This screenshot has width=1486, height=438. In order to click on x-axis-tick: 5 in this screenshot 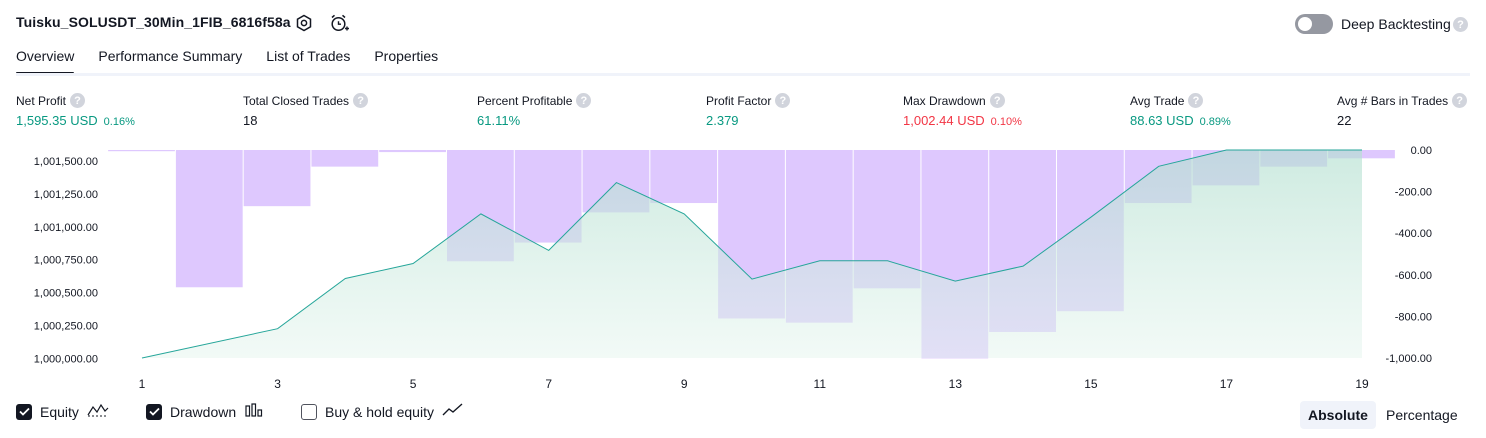, I will do `click(413, 384)`.